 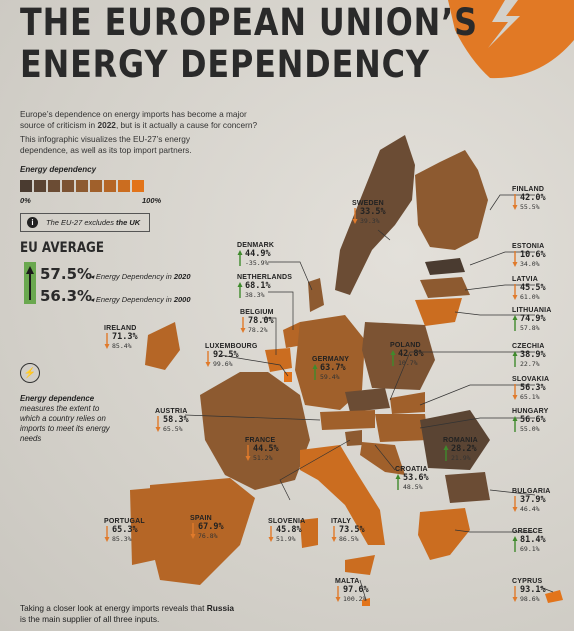 What do you see at coordinates (122, 539) in the screenshot?
I see `value-2000: 85.3%` at bounding box center [122, 539].